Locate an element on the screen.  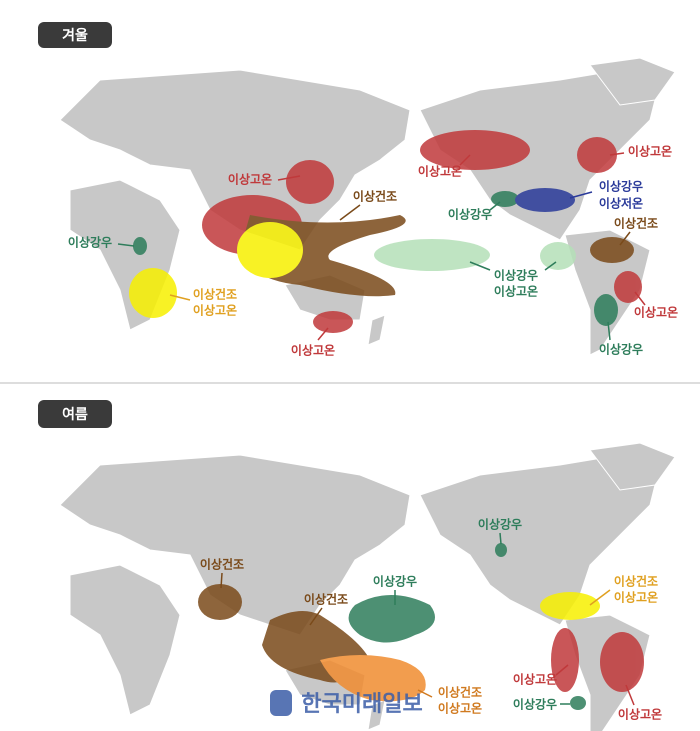
panel-title: 여름 is located at coordinates (75, 414).